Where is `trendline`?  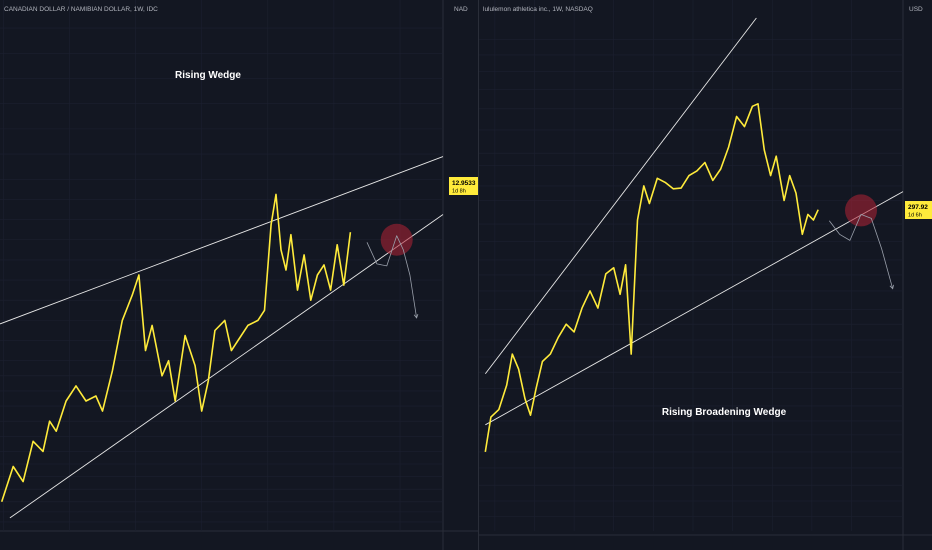 trendline is located at coordinates (222, 240).